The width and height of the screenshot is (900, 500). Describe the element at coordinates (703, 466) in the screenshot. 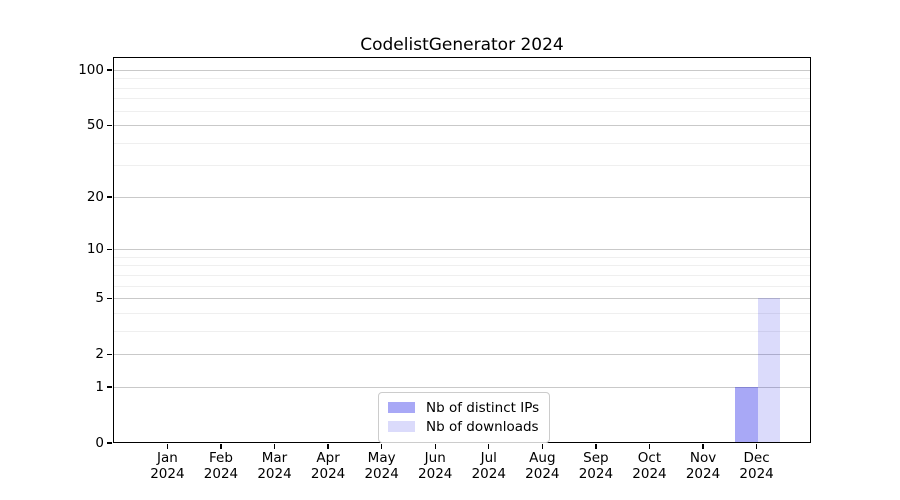

I see `x-tick-label: Nov 2024` at that location.